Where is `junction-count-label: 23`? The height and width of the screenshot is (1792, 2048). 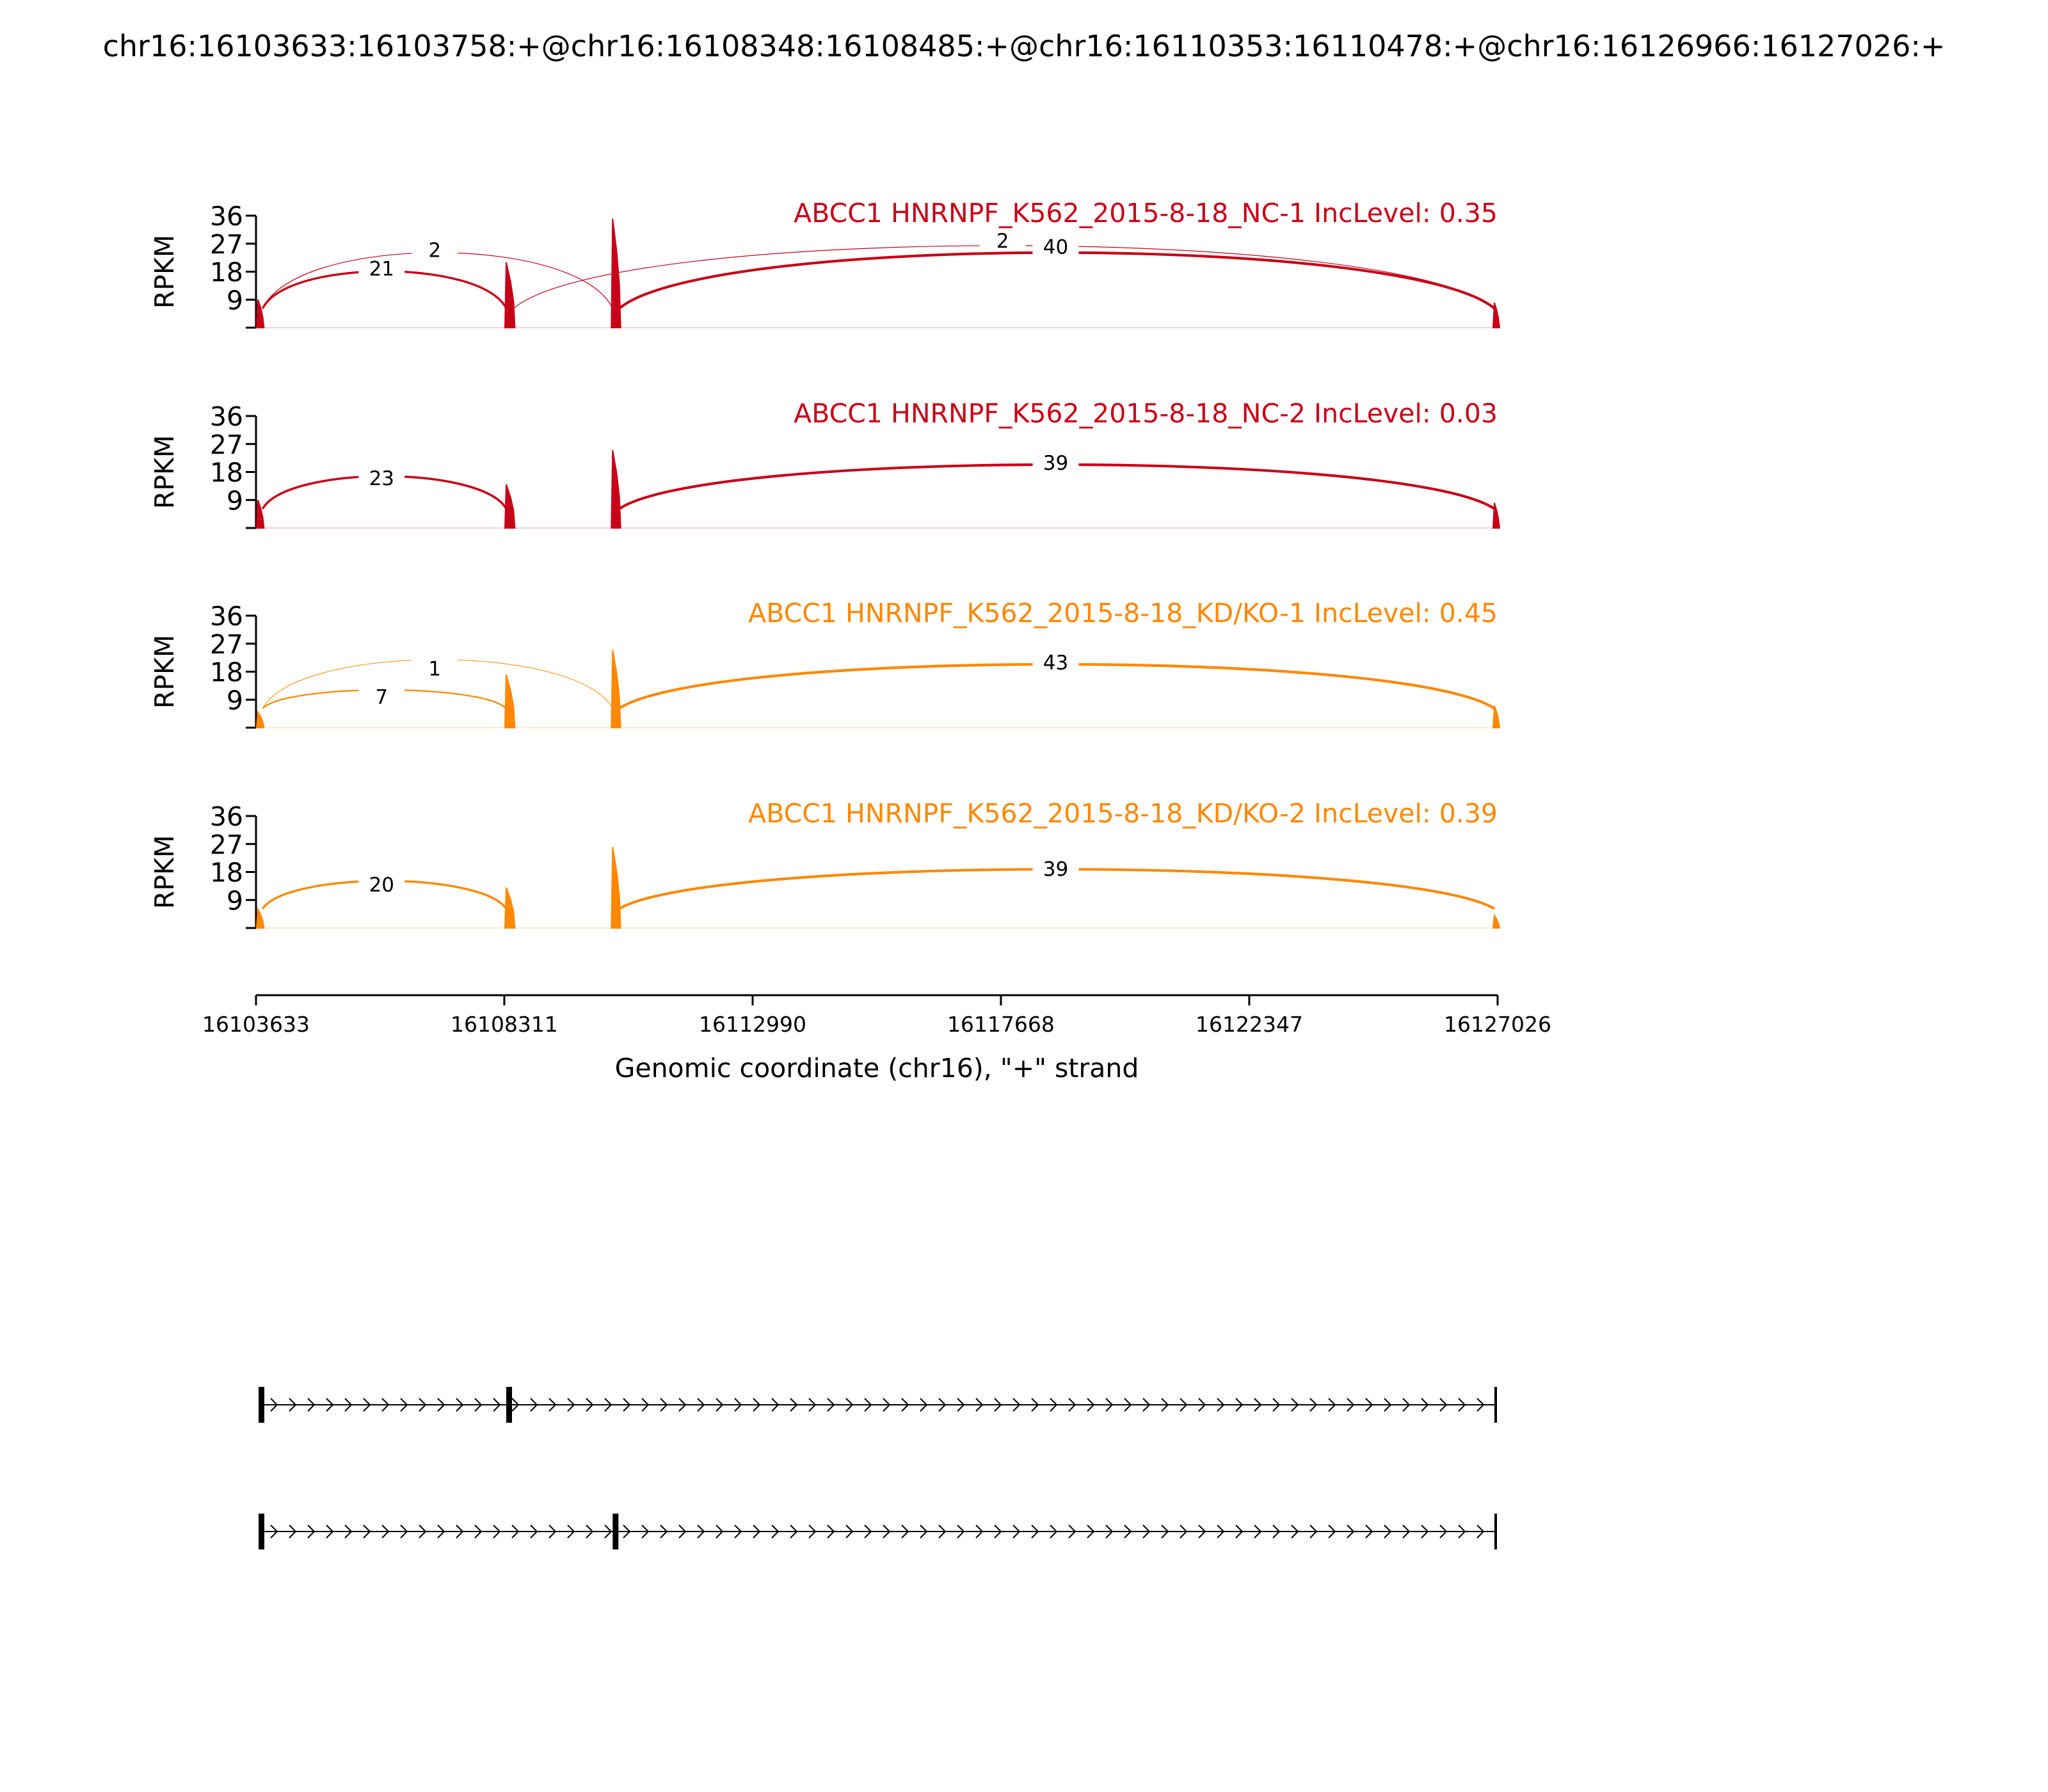
junction-count-label: 23 is located at coordinates (381, 478).